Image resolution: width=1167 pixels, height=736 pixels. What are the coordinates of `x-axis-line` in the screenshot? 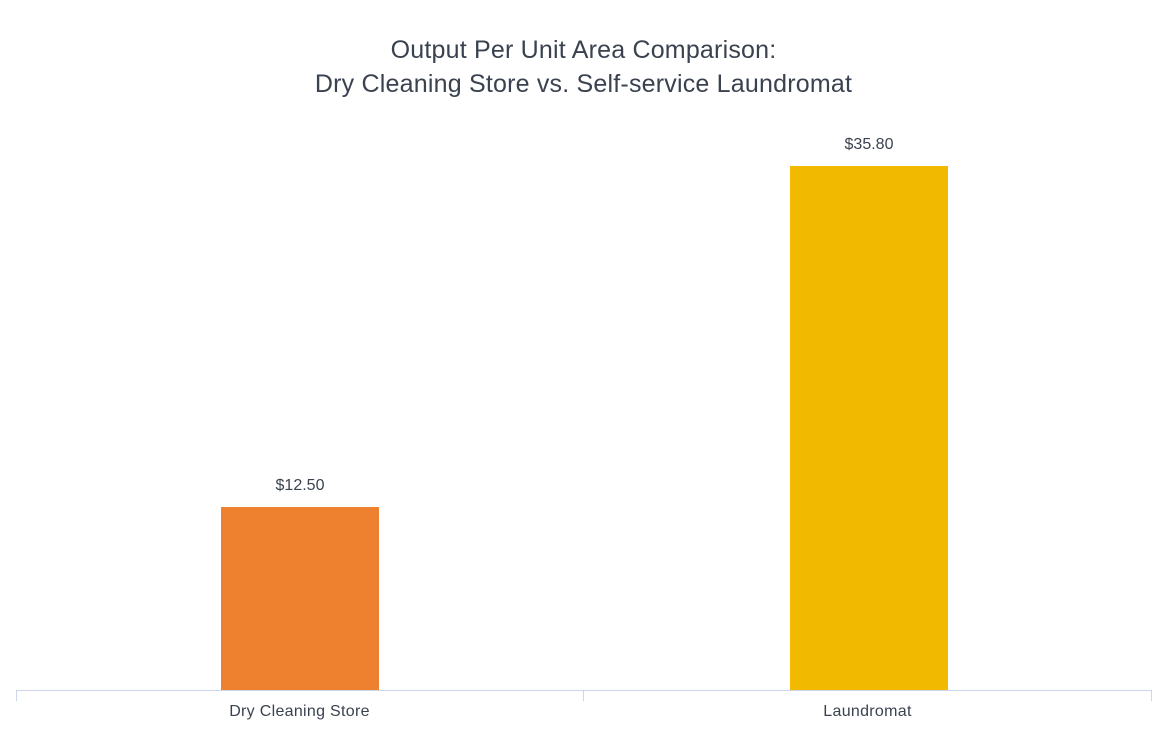 It's located at (584, 690).